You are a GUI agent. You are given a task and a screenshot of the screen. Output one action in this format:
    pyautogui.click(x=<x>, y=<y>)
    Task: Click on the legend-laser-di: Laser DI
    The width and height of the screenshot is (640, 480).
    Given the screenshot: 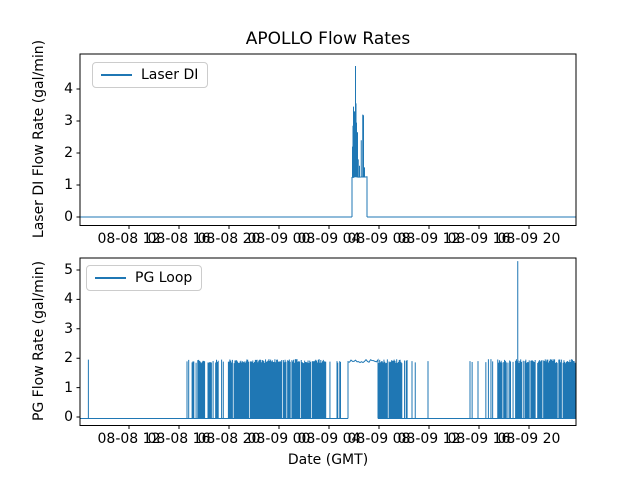 What is the action you would take?
    pyautogui.click(x=150, y=75)
    